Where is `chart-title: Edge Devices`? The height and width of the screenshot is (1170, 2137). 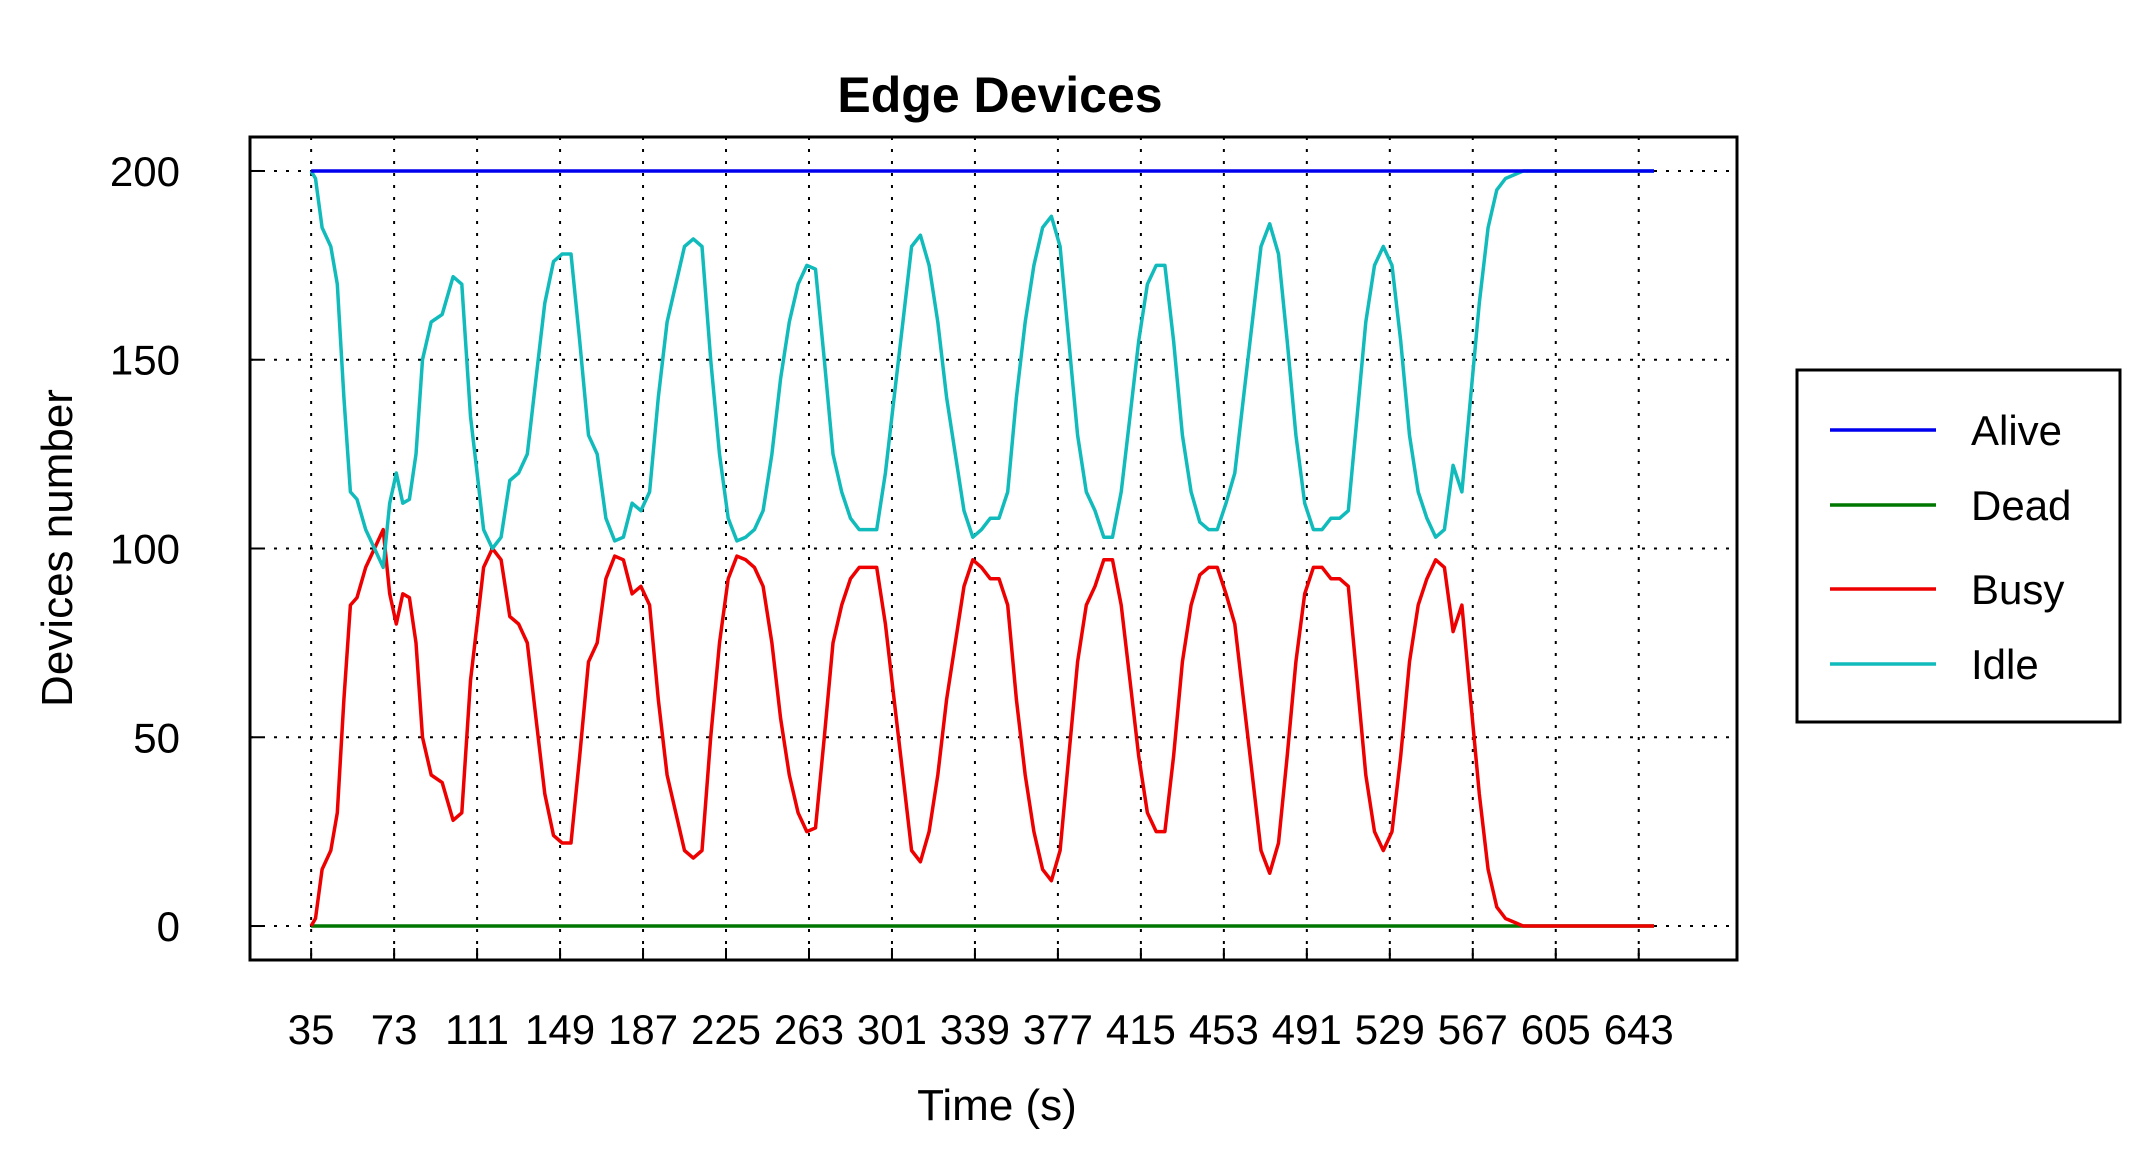 chart-title: Edge Devices is located at coordinates (999, 95).